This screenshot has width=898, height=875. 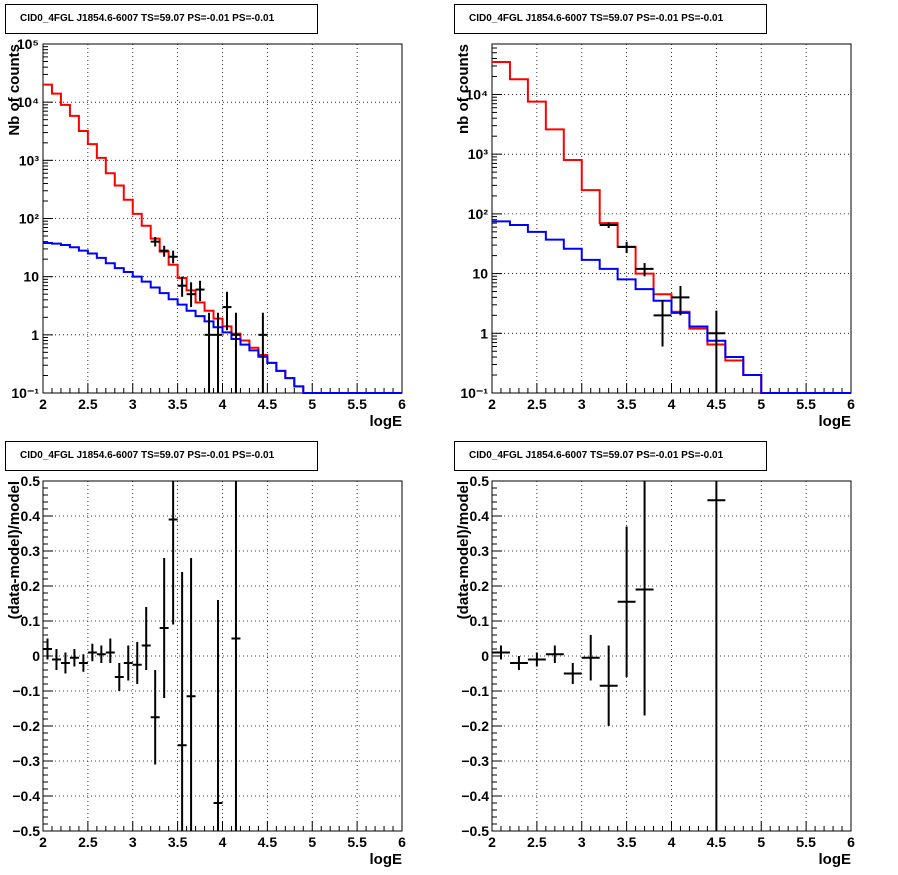 I want to click on y-tick-label: 10, so click(x=480, y=274).